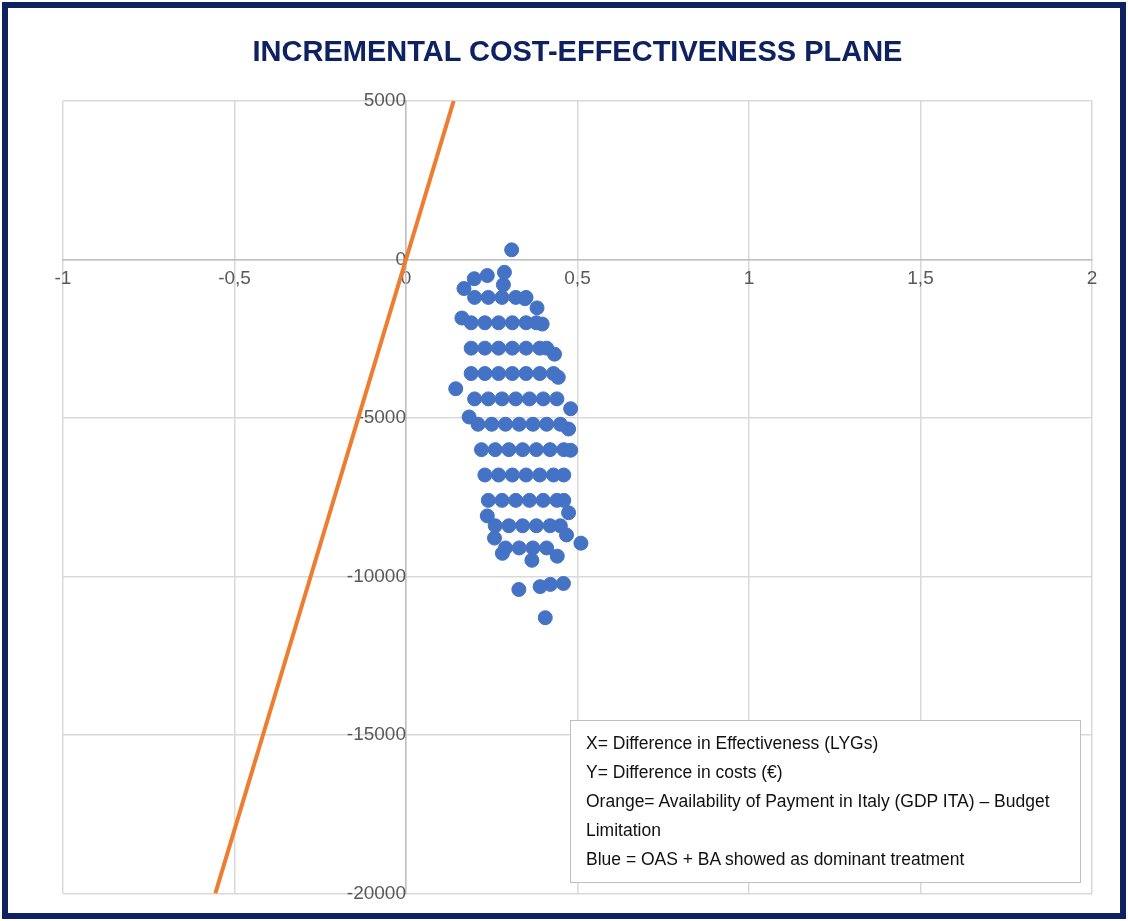 Image resolution: width=1128 pixels, height=921 pixels. What do you see at coordinates (577, 51) in the screenshot?
I see `chart-title: INCREMENTAL COST-EFFECTIVENESS PLANE` at bounding box center [577, 51].